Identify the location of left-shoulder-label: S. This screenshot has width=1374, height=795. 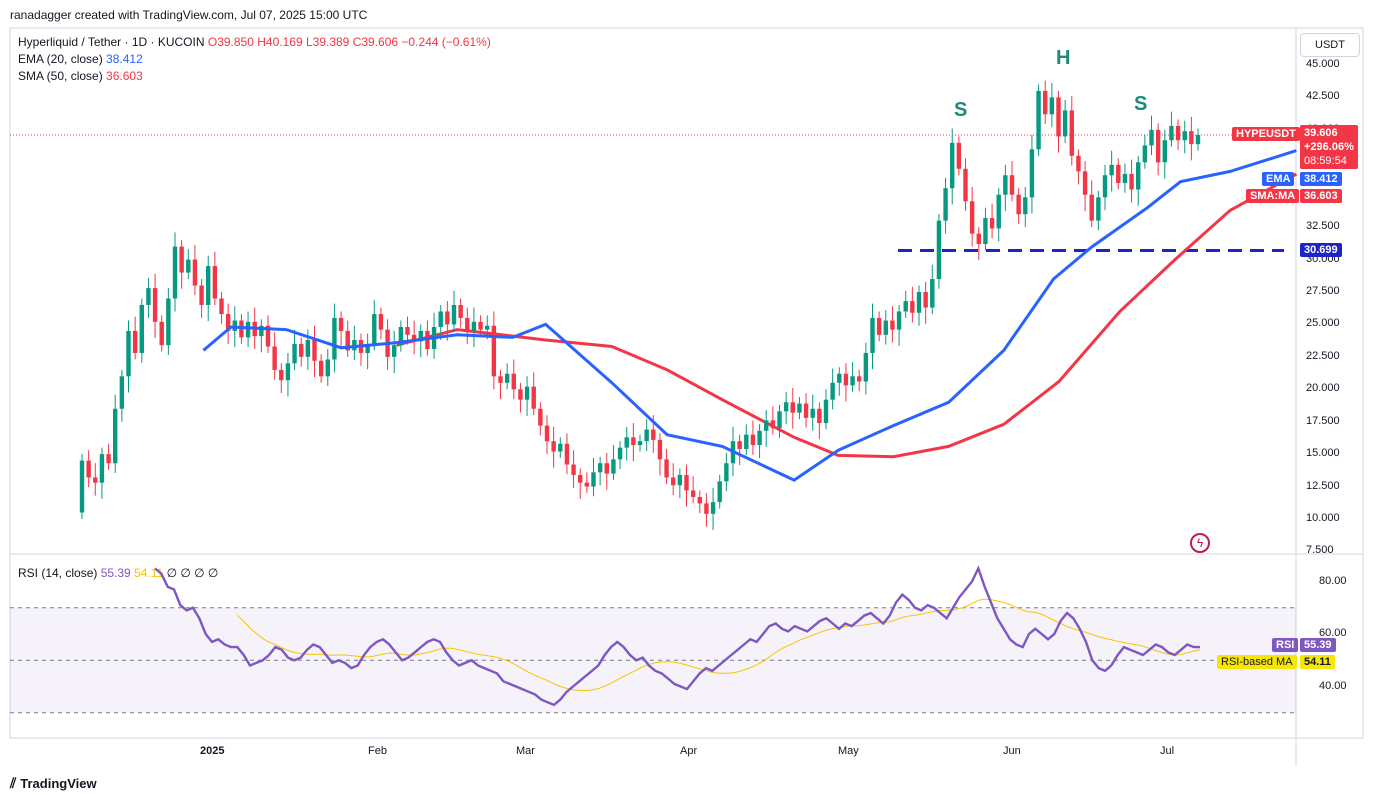
(961, 110).